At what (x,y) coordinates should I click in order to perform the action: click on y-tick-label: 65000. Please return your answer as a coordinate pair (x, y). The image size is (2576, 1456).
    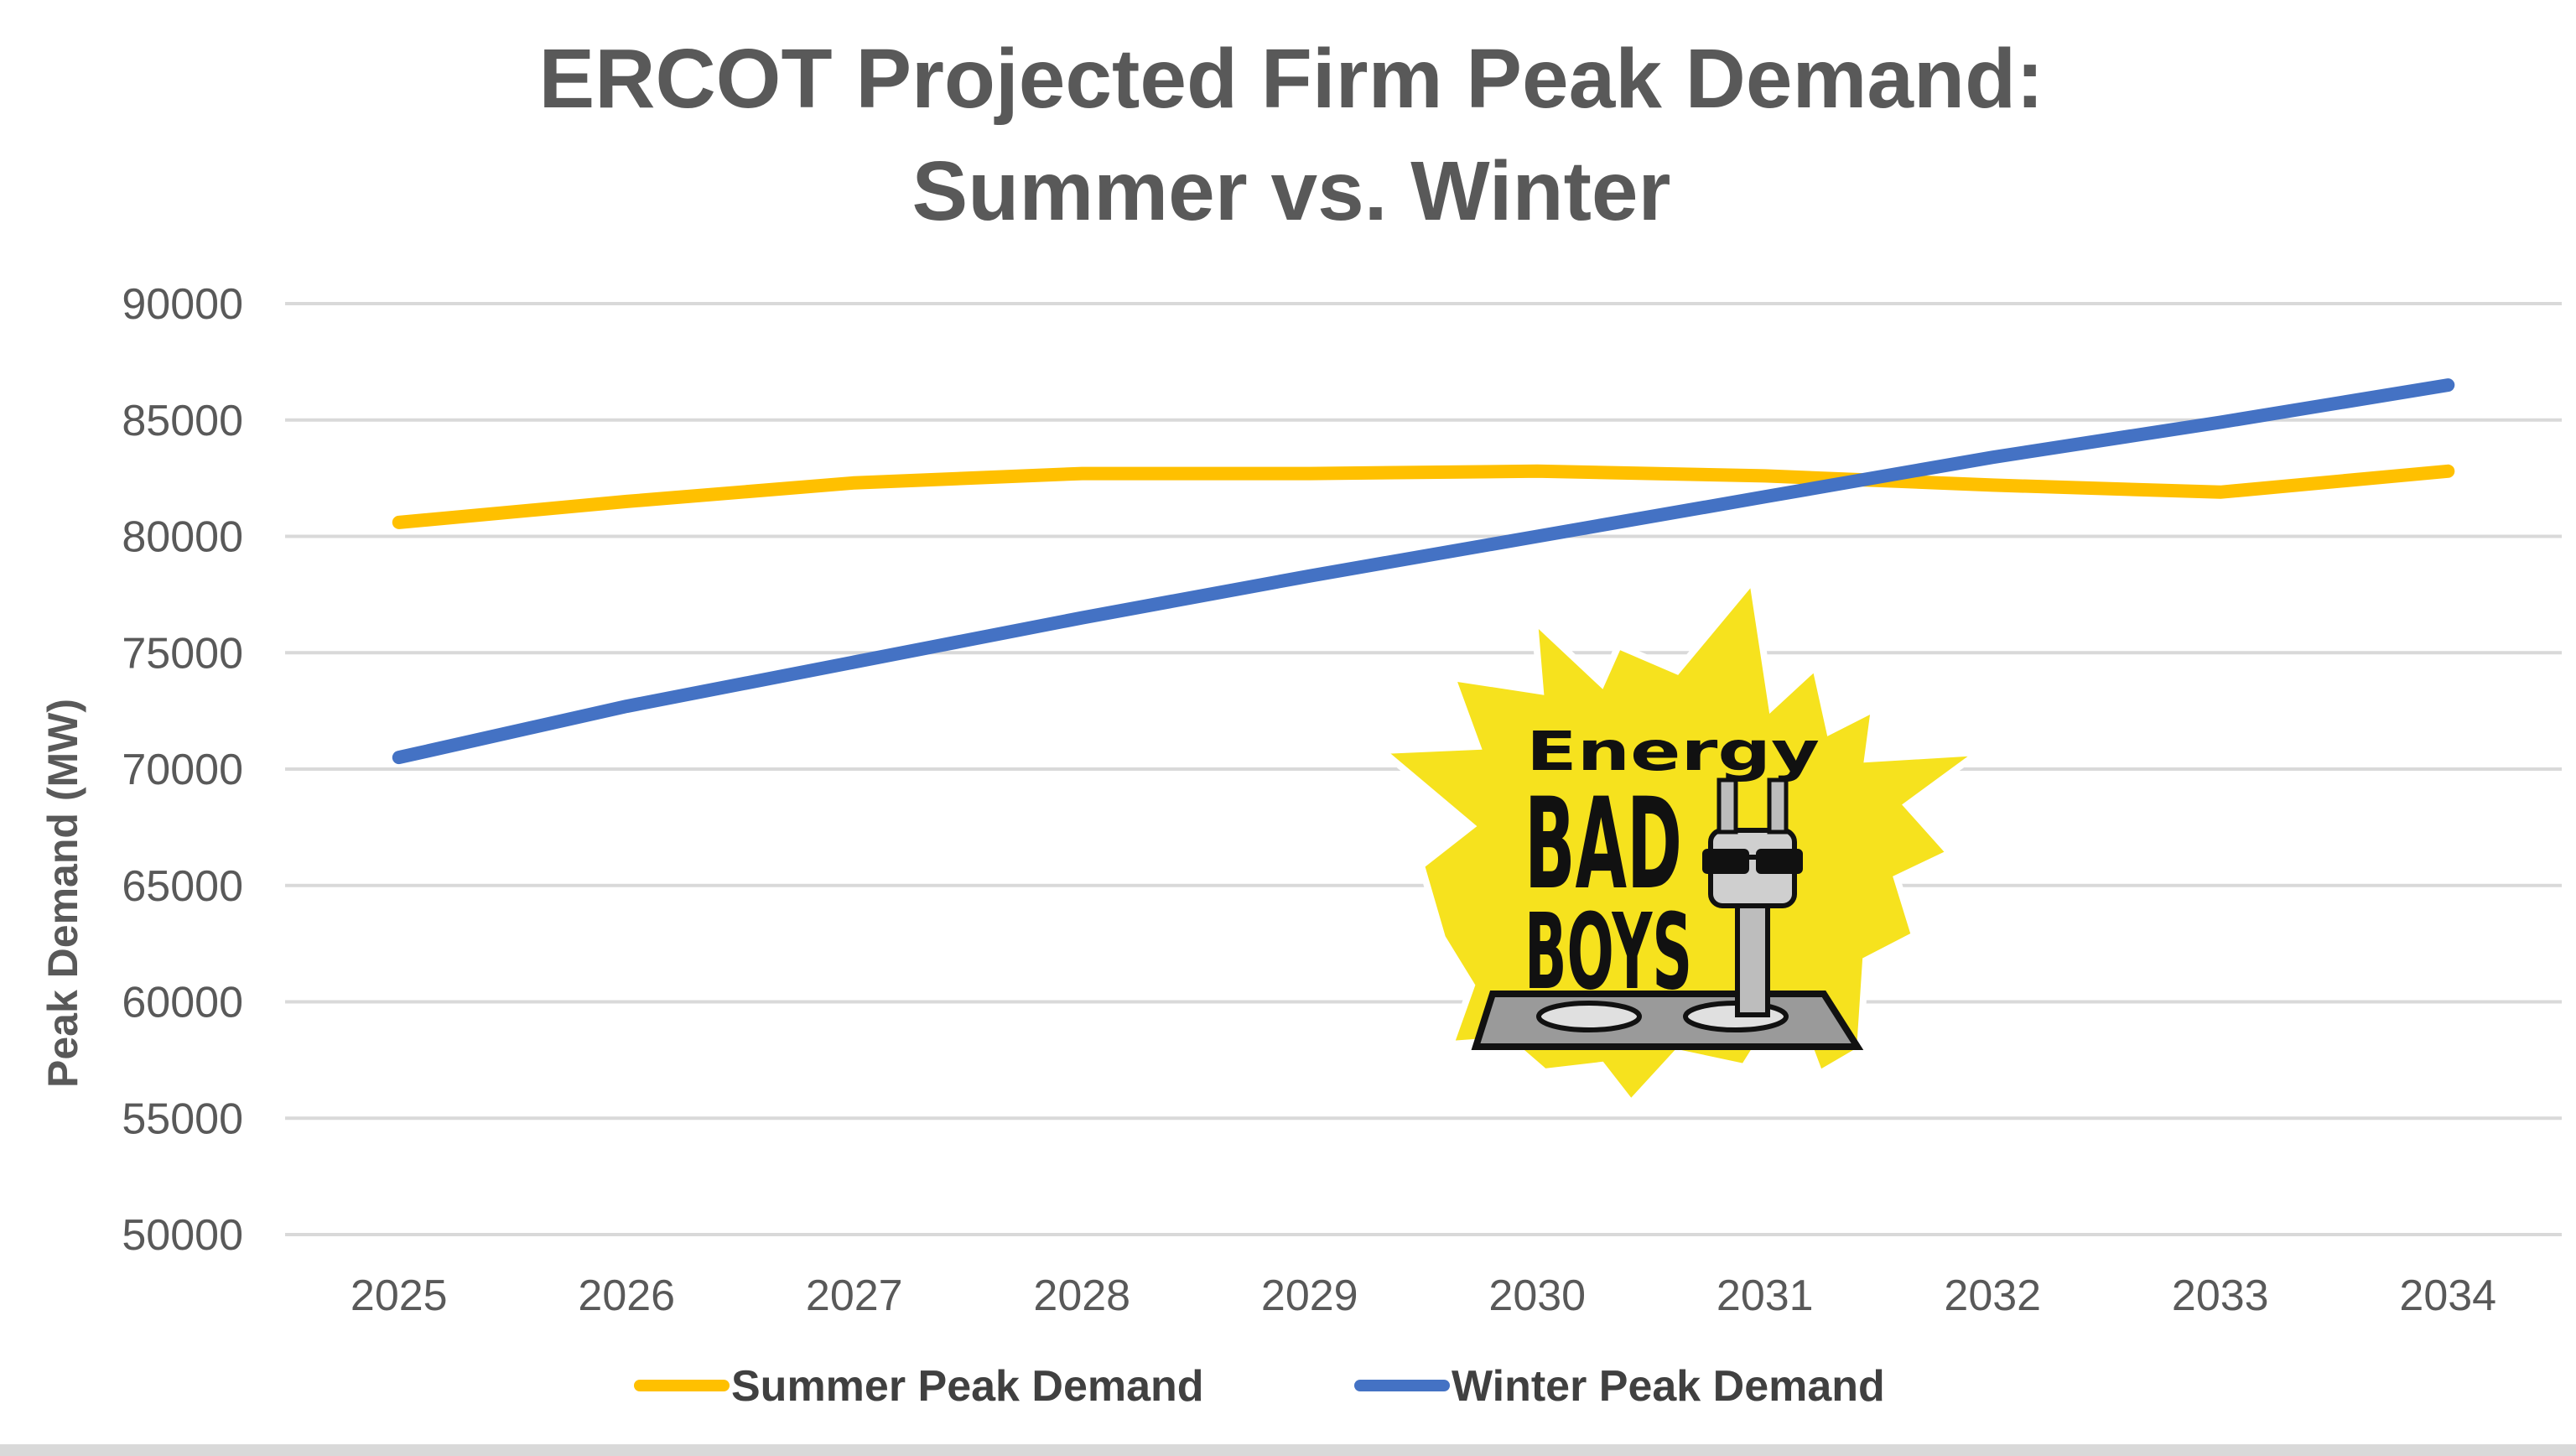
    Looking at the image, I should click on (182, 887).